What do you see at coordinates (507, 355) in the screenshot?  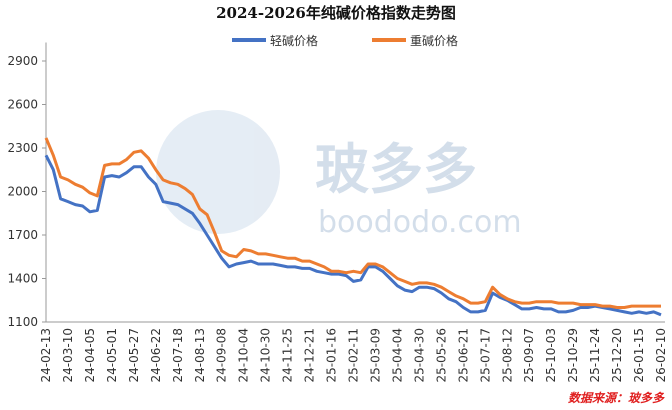 I see `x-tick-label: 25-08-12` at bounding box center [507, 355].